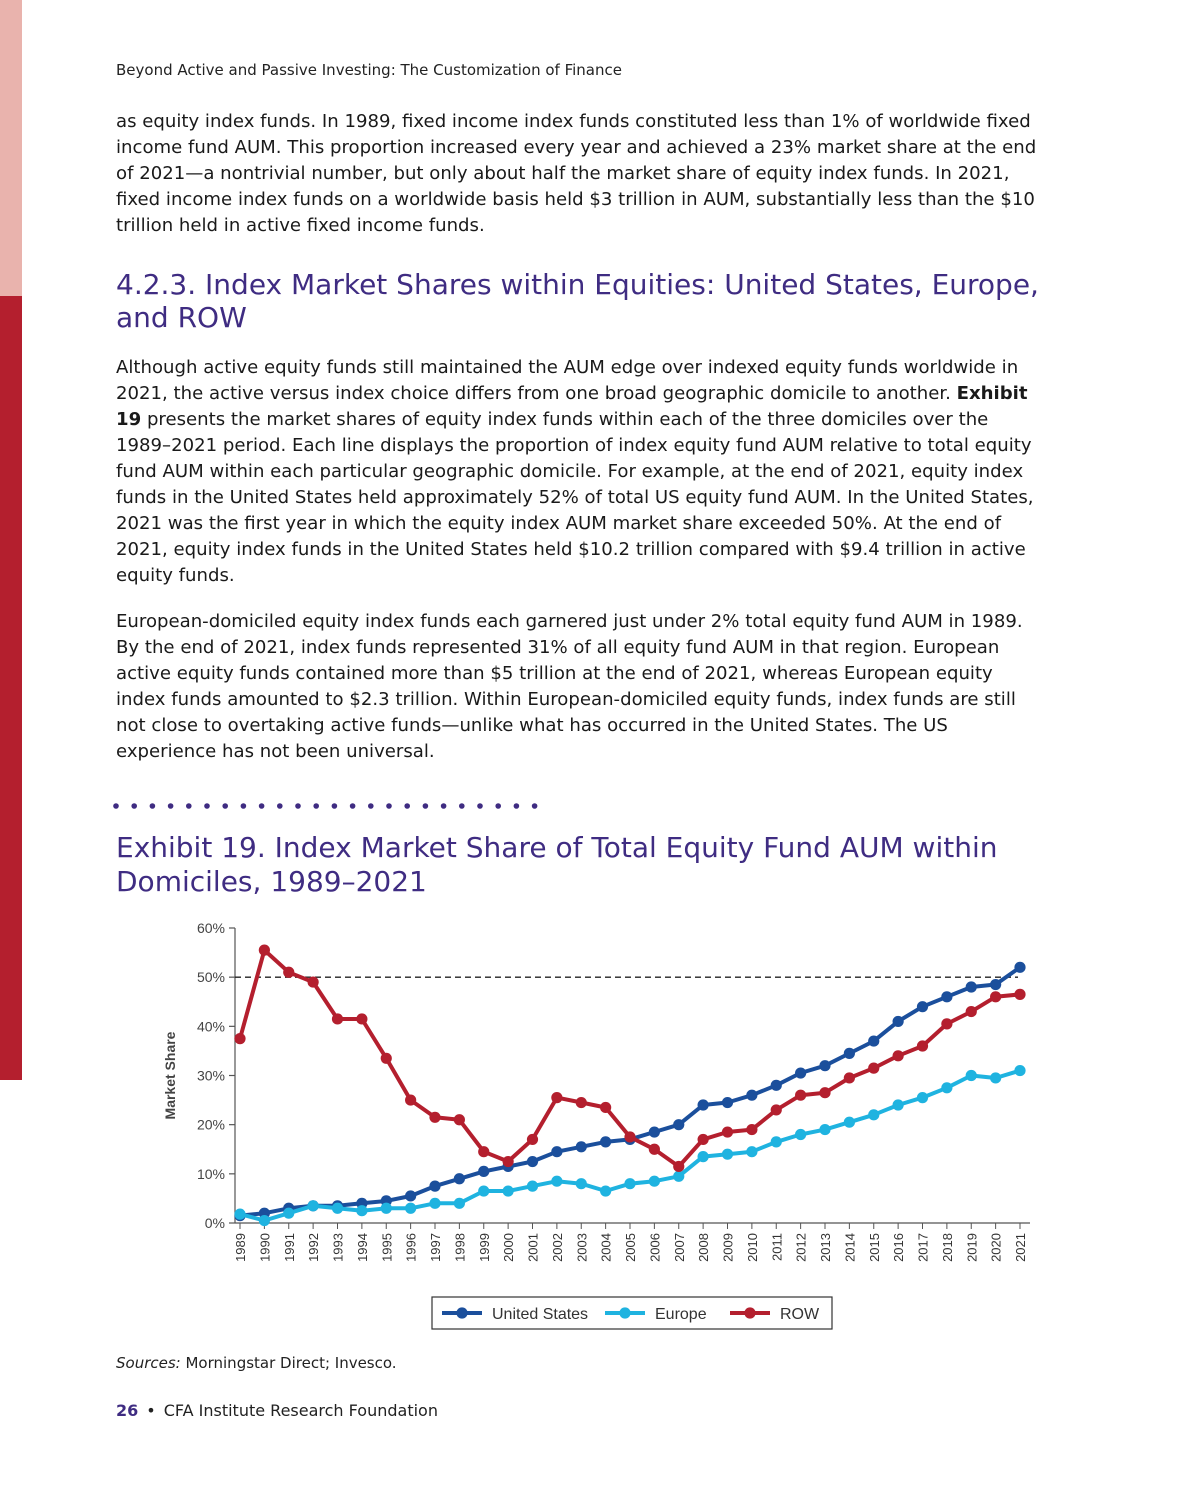 The image size is (1200, 1500). I want to click on y-tick-label: 50%, so click(211, 977).